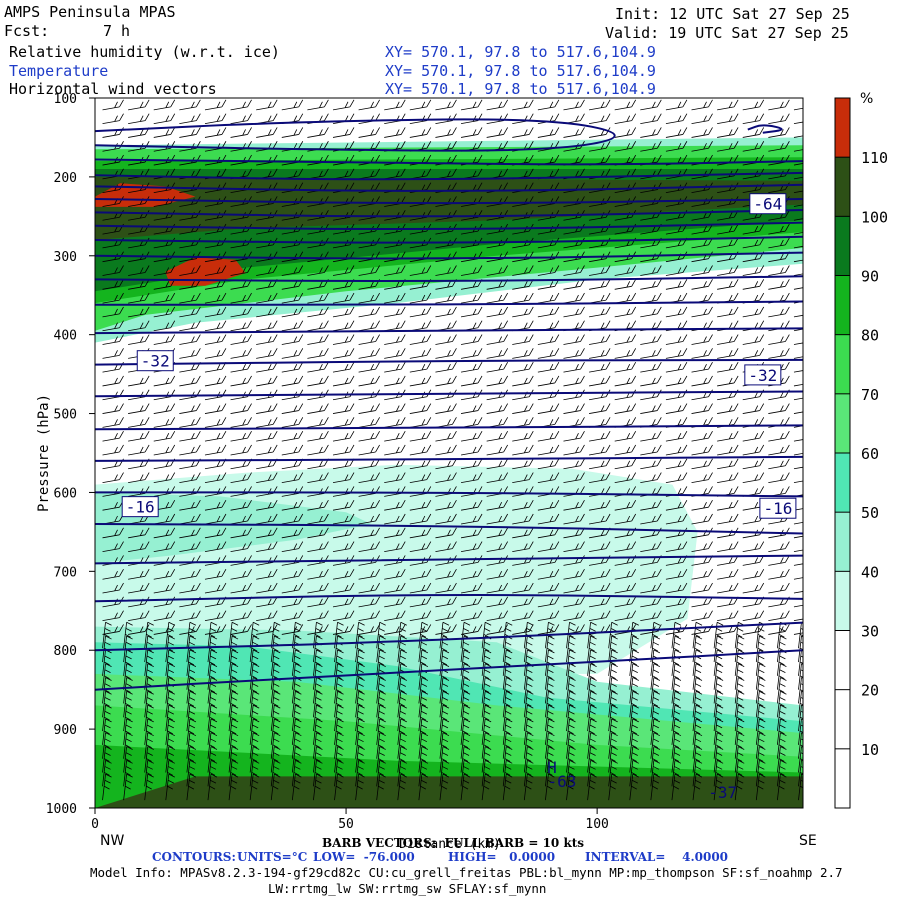  I want to click on y-tick-label-6: 700, so click(65, 572).